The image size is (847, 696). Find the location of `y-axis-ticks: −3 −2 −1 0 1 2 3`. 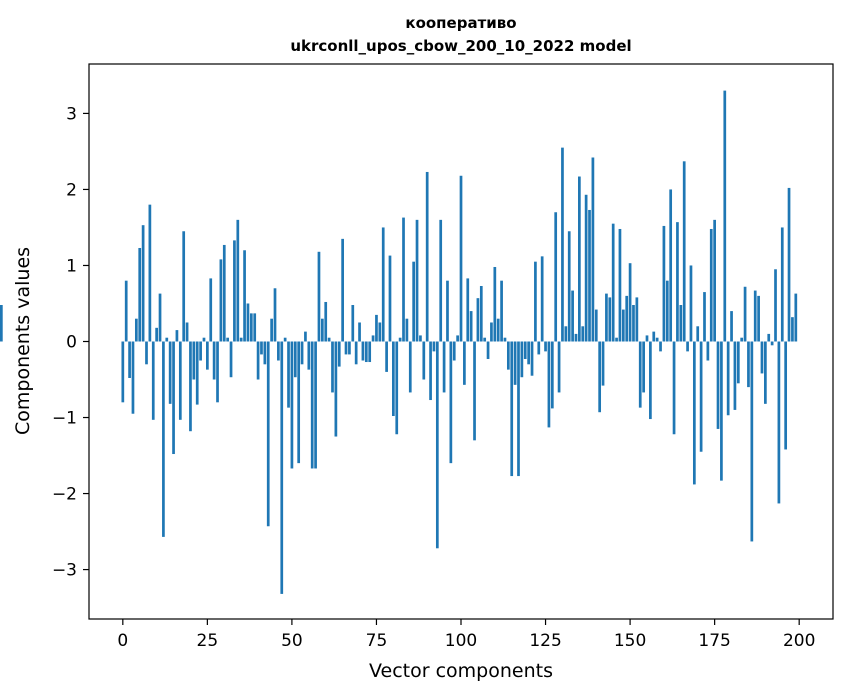

y-axis-ticks: −3 −2 −1 0 1 2 3 is located at coordinates (70, 342).